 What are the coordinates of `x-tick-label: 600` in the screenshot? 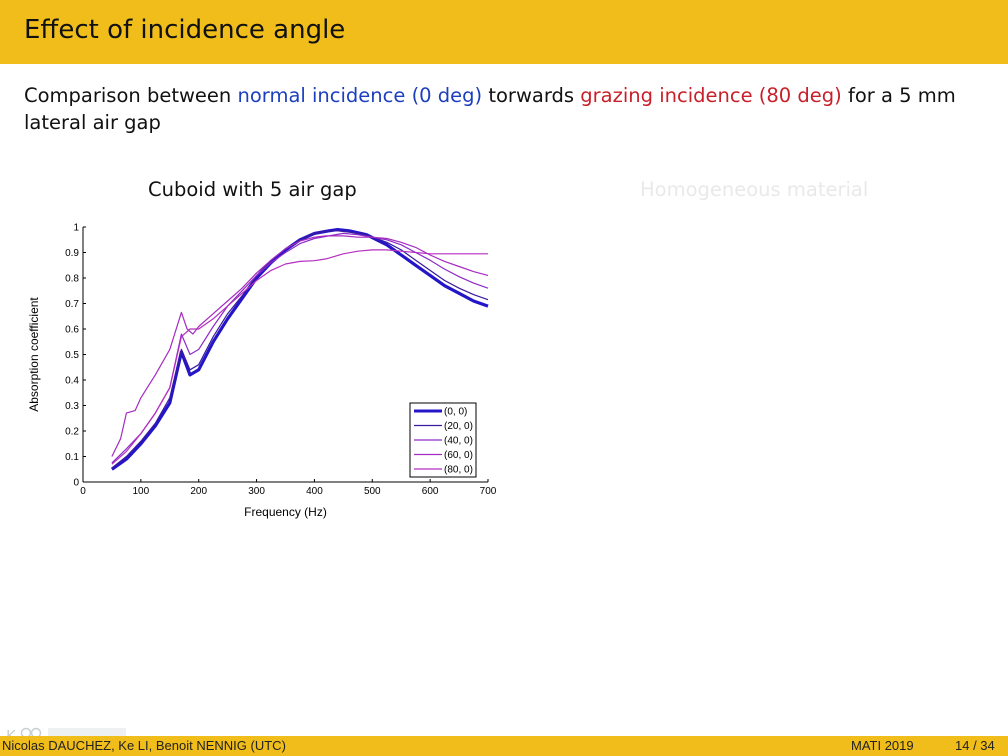 It's located at (430, 491).